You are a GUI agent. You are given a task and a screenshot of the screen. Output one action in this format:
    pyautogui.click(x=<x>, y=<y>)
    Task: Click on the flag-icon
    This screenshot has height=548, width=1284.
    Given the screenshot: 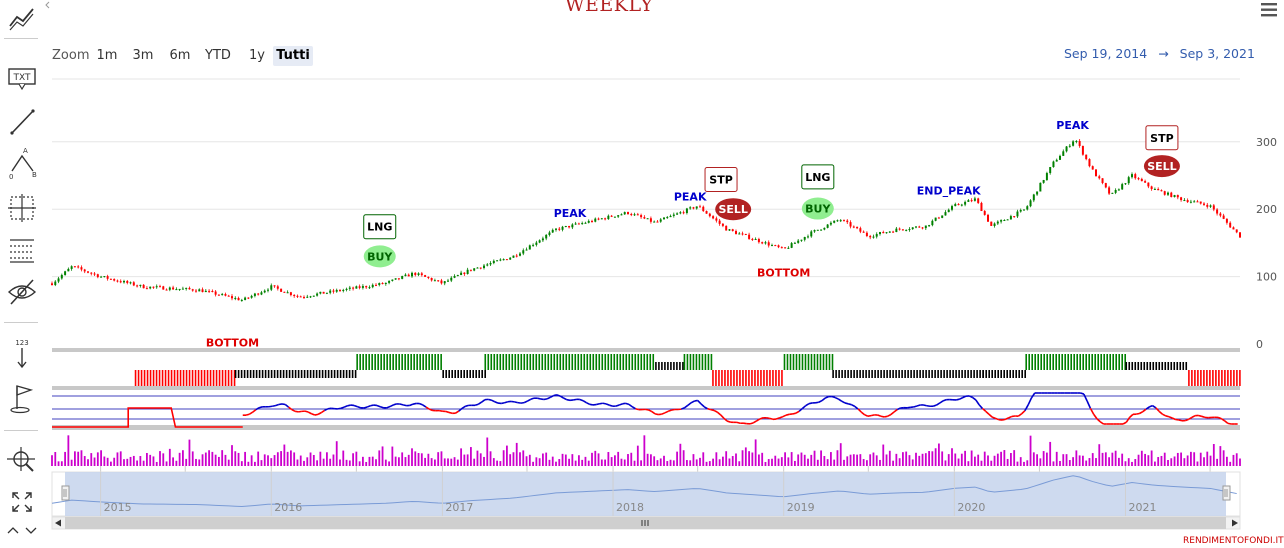 What is the action you would take?
    pyautogui.click(x=22, y=398)
    